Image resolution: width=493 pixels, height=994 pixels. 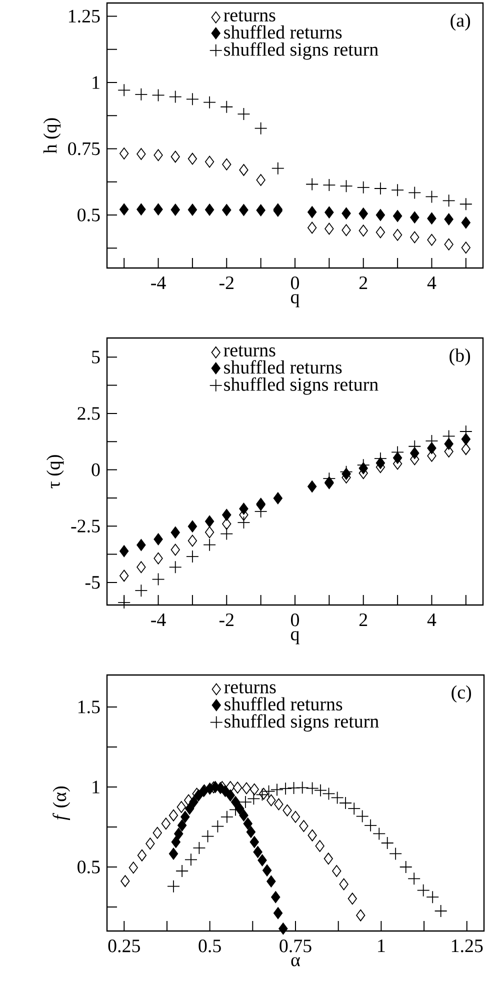 I want to click on x-tick-label: -4, so click(x=158, y=620).